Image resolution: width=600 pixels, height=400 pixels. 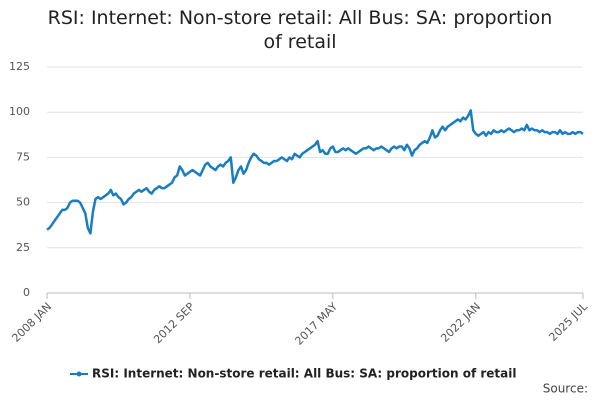 What do you see at coordinates (460, 322) in the screenshot?
I see `x-tick-label: 2022 JAN` at bounding box center [460, 322].